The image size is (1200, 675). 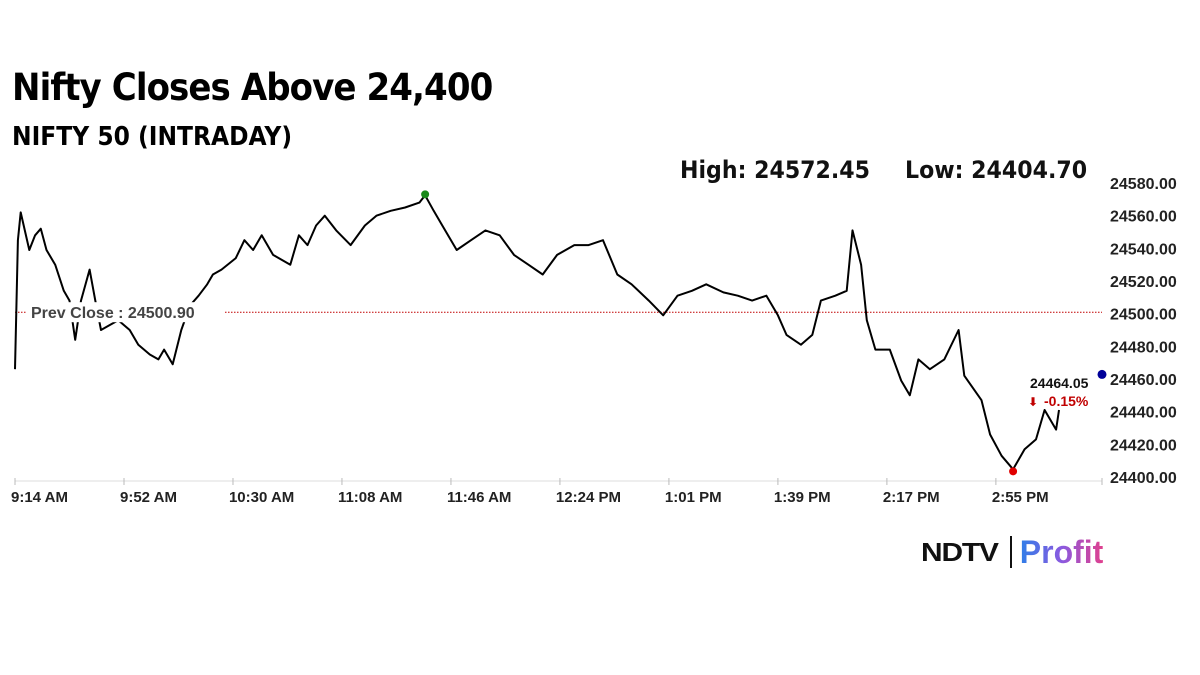 What do you see at coordinates (1061, 551) in the screenshot?
I see `logo-product: Profit` at bounding box center [1061, 551].